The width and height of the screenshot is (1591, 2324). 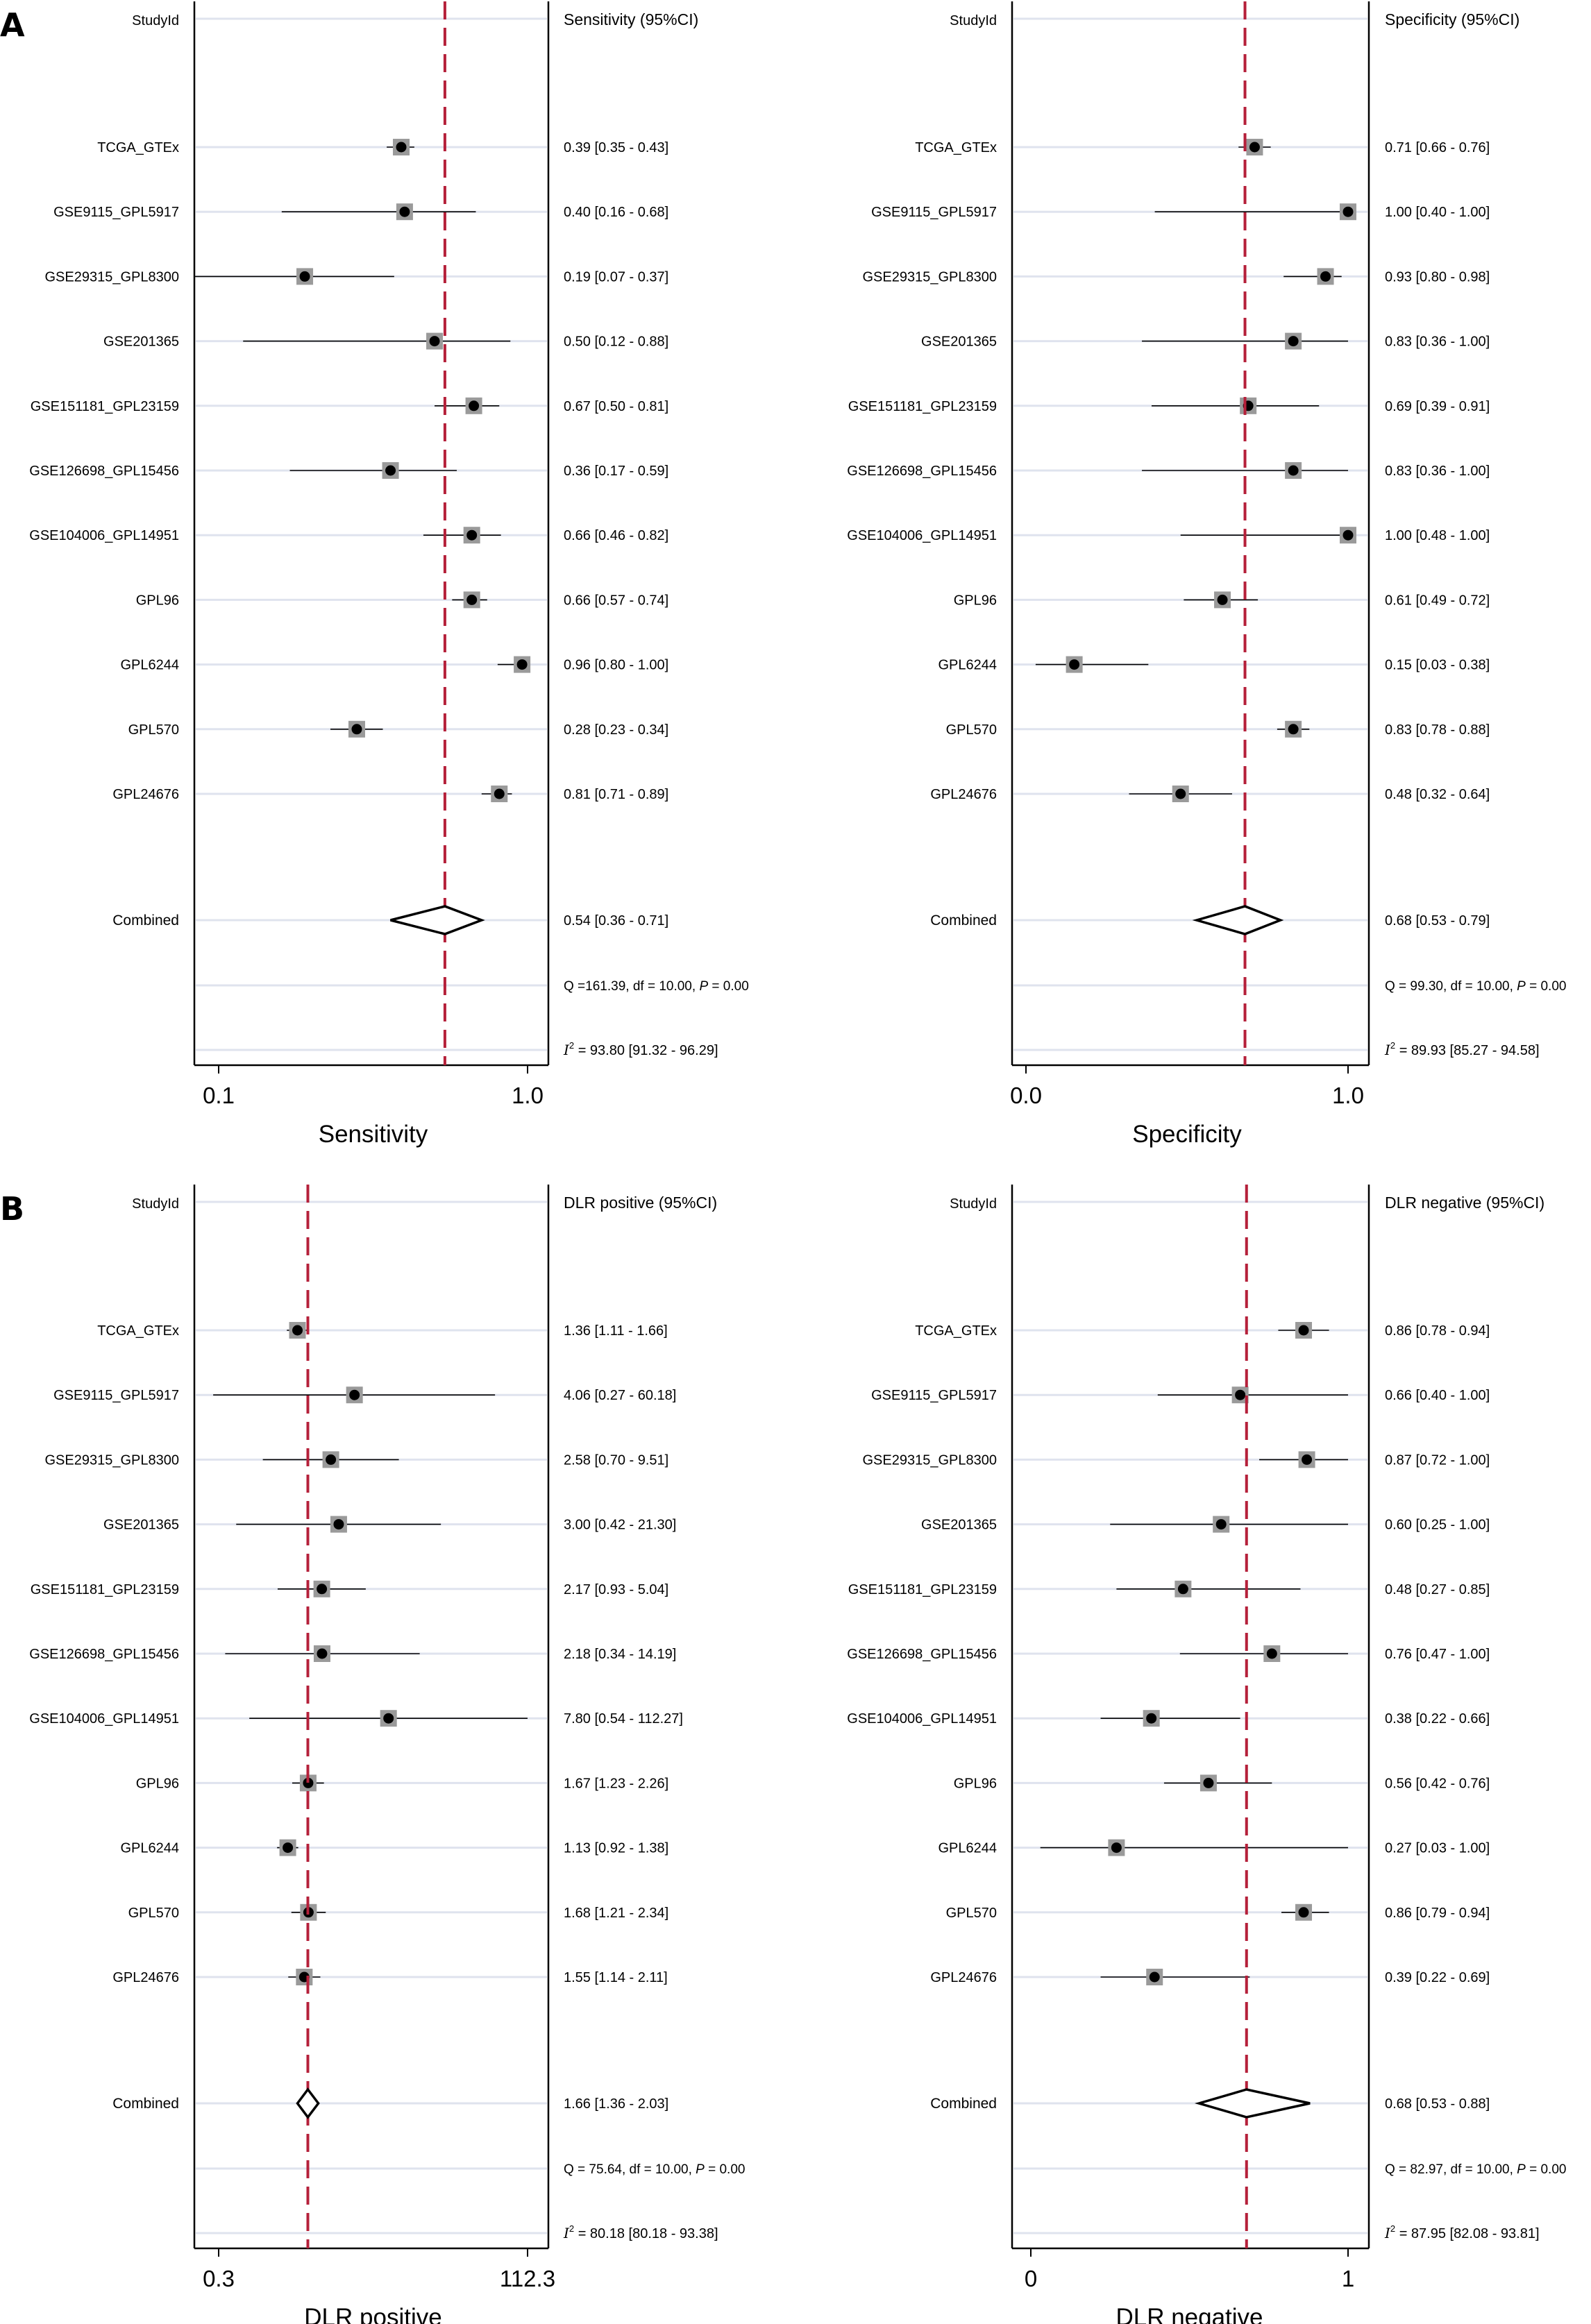 I want to click on x-tick-label: 1.0, so click(x=1348, y=1095).